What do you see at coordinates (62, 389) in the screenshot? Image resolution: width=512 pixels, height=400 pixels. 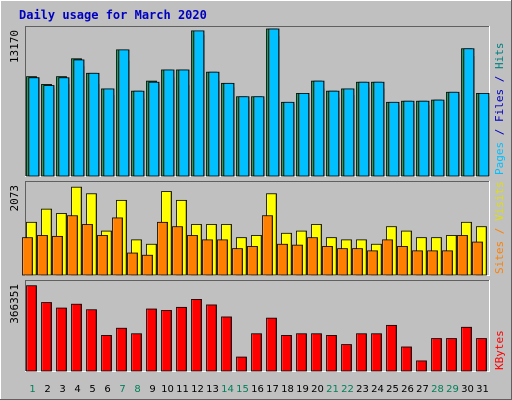 I see `day-label-3: 3` at bounding box center [62, 389].